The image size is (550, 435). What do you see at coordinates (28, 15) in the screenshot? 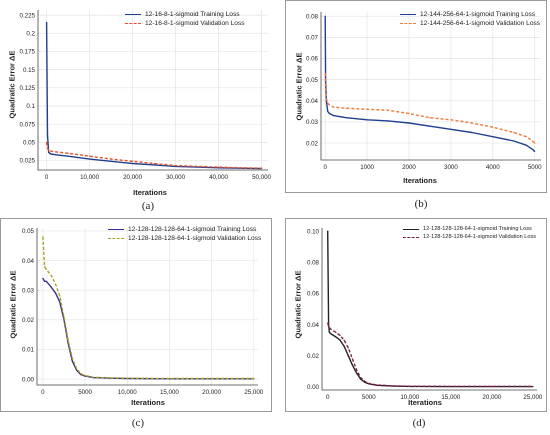
I see `y-tick-label: 0.225` at bounding box center [28, 15].